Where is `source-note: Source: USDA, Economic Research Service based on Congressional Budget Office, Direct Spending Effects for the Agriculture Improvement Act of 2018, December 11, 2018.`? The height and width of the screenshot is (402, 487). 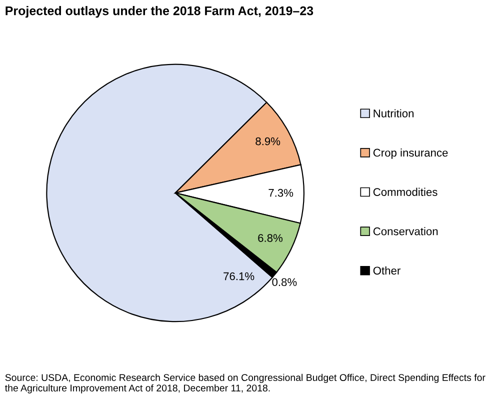 source-note: Source: USDA, Economic Research Service based on Congressional Budget Office, Direct Spending Effects for the Agriculture Improvement Act of 2018, December 11, 2018. is located at coordinates (245, 384).